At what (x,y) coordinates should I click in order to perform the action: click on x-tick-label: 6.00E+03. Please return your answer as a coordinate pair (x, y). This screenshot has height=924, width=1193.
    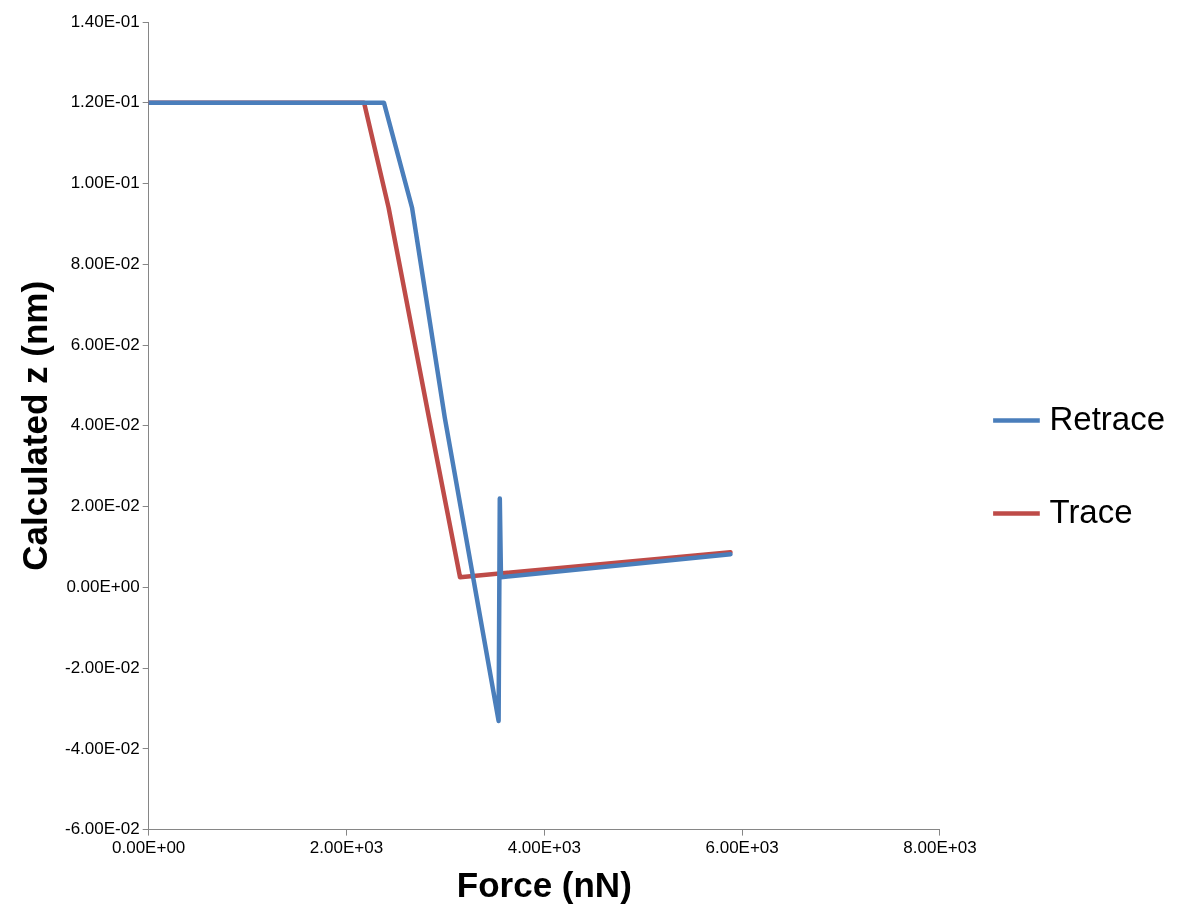
    Looking at the image, I should click on (742, 848).